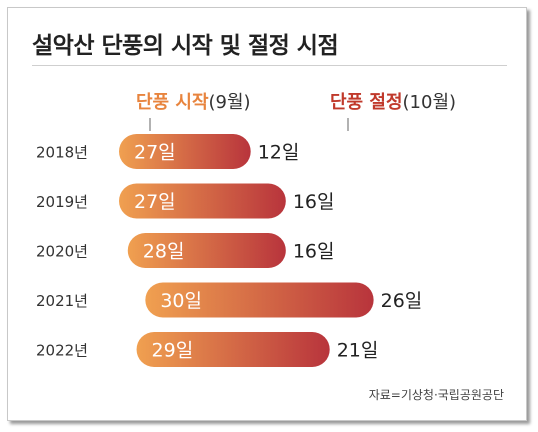 The height and width of the screenshot is (432, 538). Describe the element at coordinates (62, 153) in the screenshot. I see `year-label: 2018년` at that location.